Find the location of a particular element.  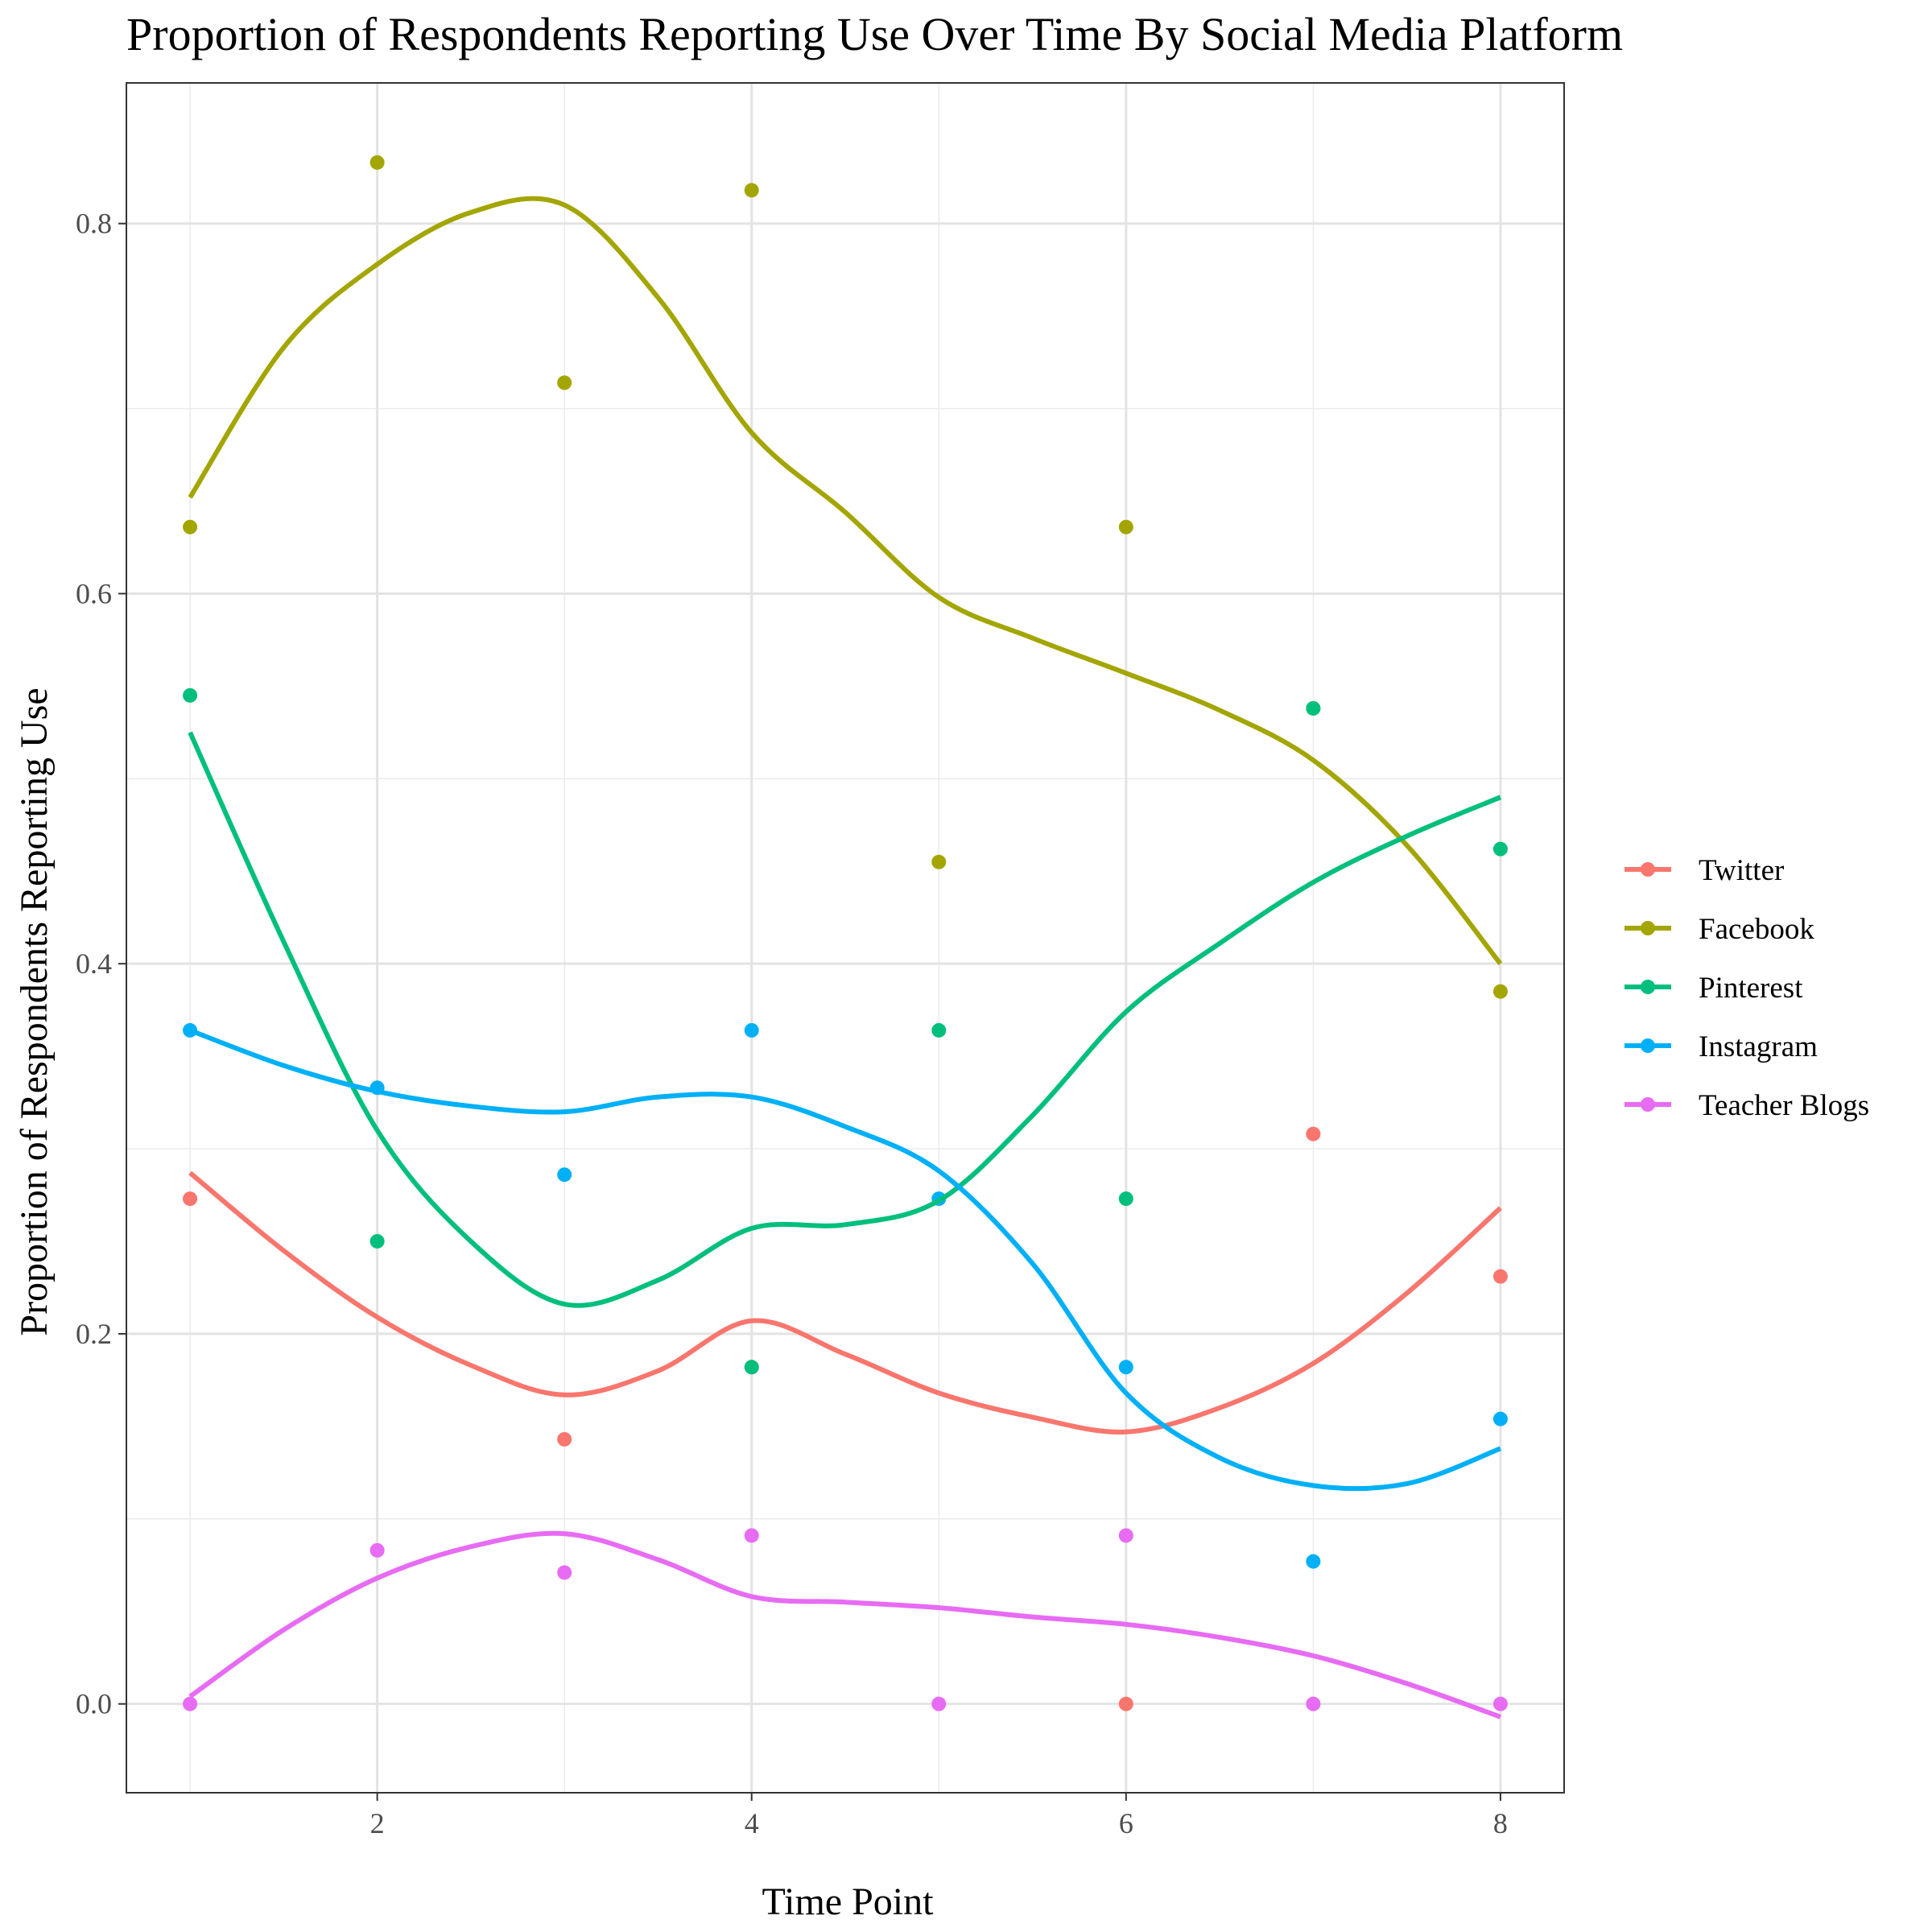

x-tick-label: 4 is located at coordinates (752, 1823).